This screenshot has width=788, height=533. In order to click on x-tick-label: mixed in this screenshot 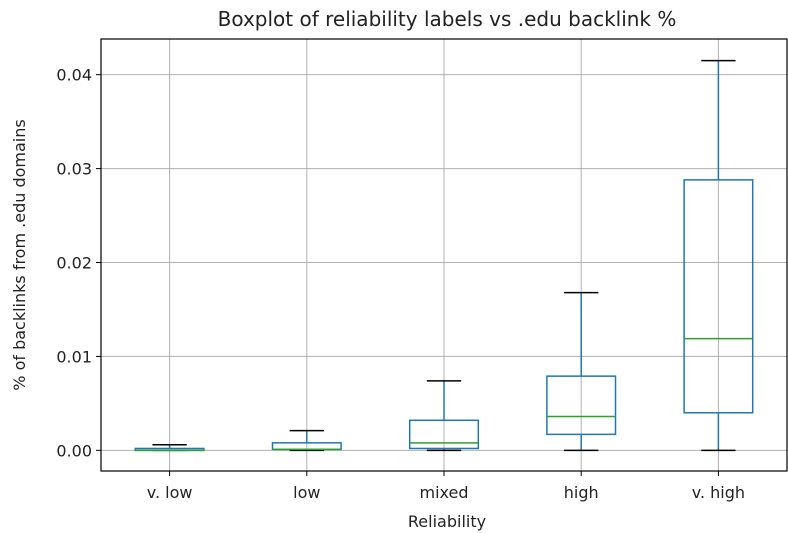, I will do `click(443, 492)`.